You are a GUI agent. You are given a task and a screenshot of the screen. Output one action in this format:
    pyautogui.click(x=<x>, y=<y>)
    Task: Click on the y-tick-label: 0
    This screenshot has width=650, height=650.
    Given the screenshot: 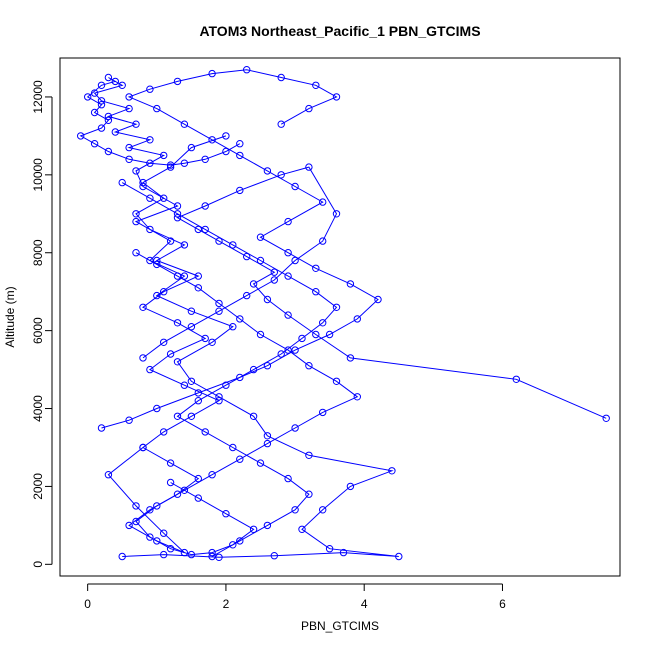 What is the action you would take?
    pyautogui.click(x=38, y=564)
    